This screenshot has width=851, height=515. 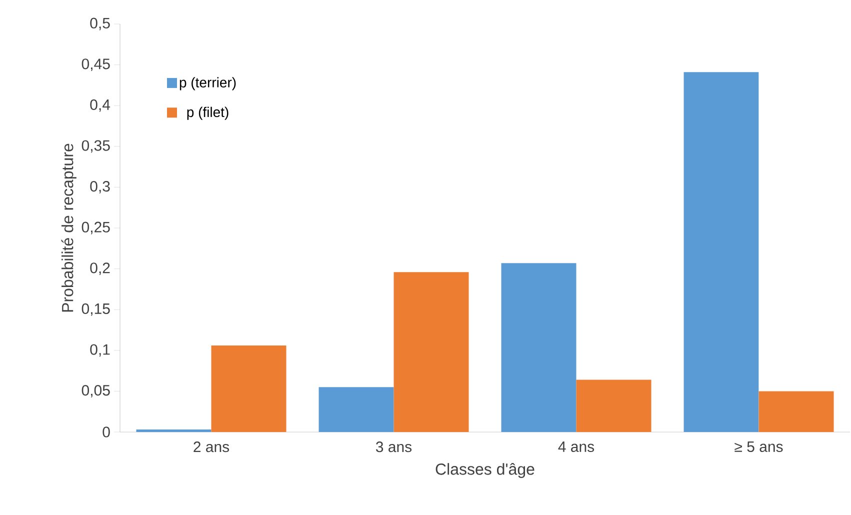 I want to click on y-tick-label: 0,2, so click(x=100, y=268).